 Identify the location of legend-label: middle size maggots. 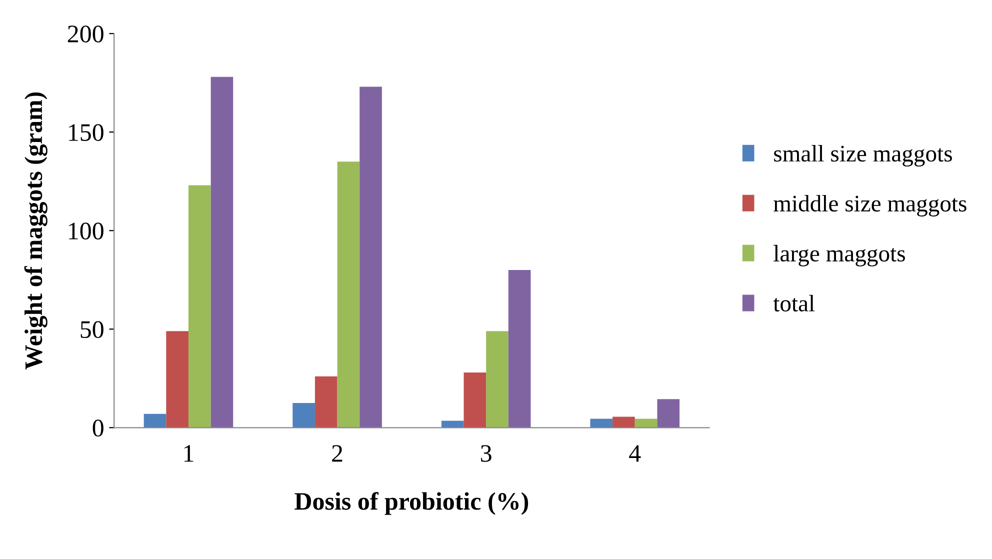
(870, 205).